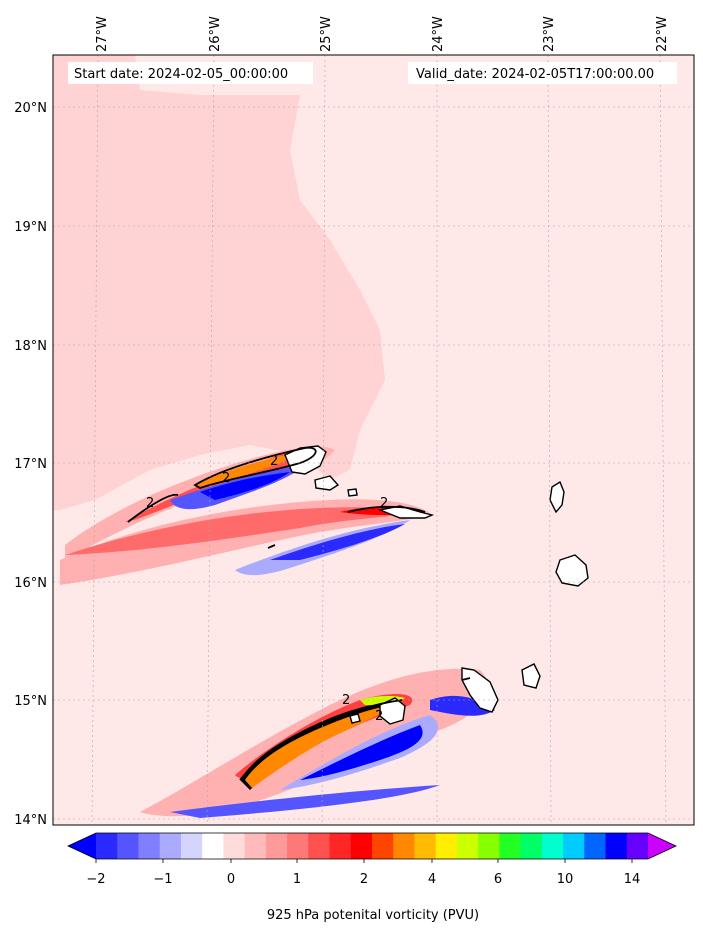 The height and width of the screenshot is (935, 703). What do you see at coordinates (531, 676) in the screenshot?
I see `island-maio` at bounding box center [531, 676].